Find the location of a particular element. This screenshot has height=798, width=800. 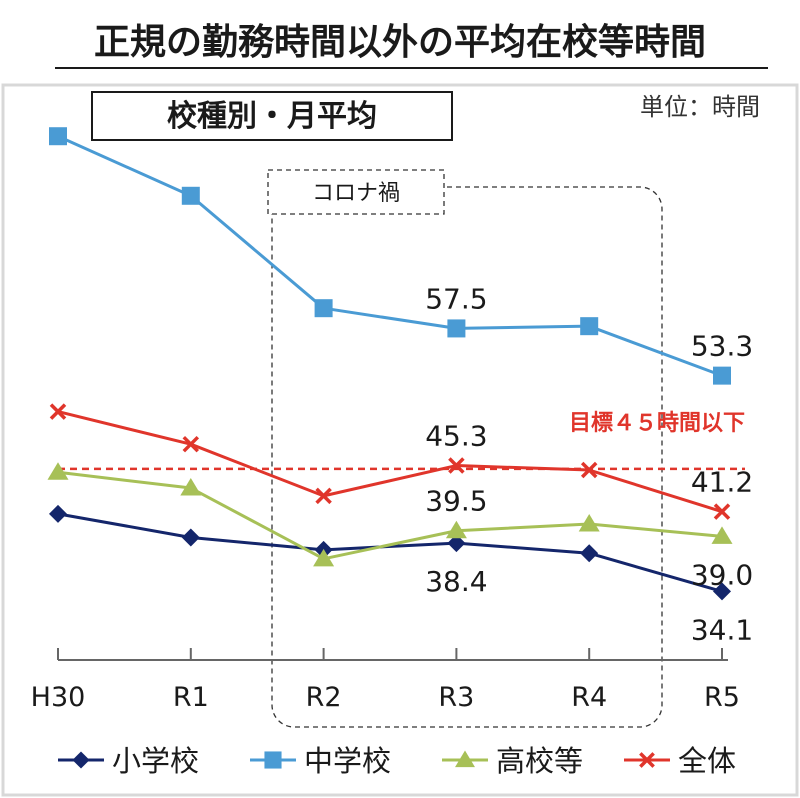

legend-item-overall: 全体 is located at coordinates (680, 761).